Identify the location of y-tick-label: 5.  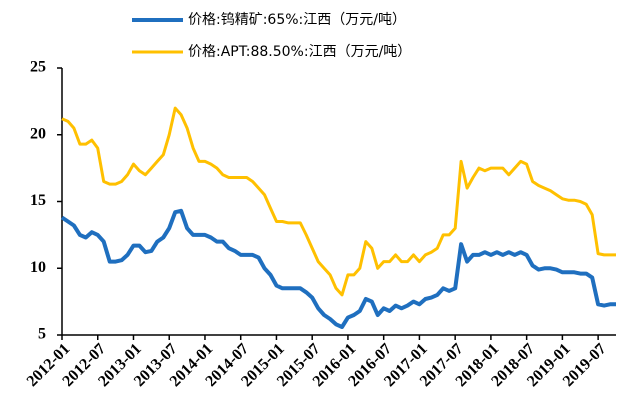
(42, 334).